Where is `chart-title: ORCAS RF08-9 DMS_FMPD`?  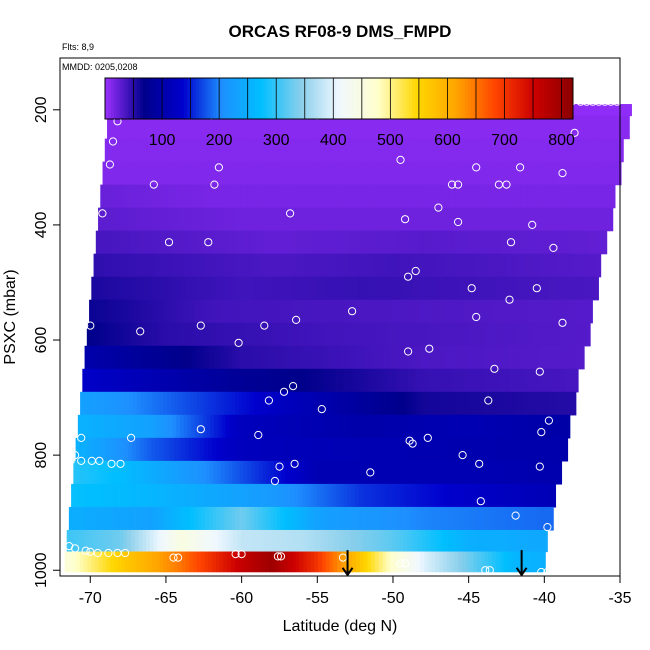 chart-title: ORCAS RF08-9 DMS_FMPD is located at coordinates (340, 31).